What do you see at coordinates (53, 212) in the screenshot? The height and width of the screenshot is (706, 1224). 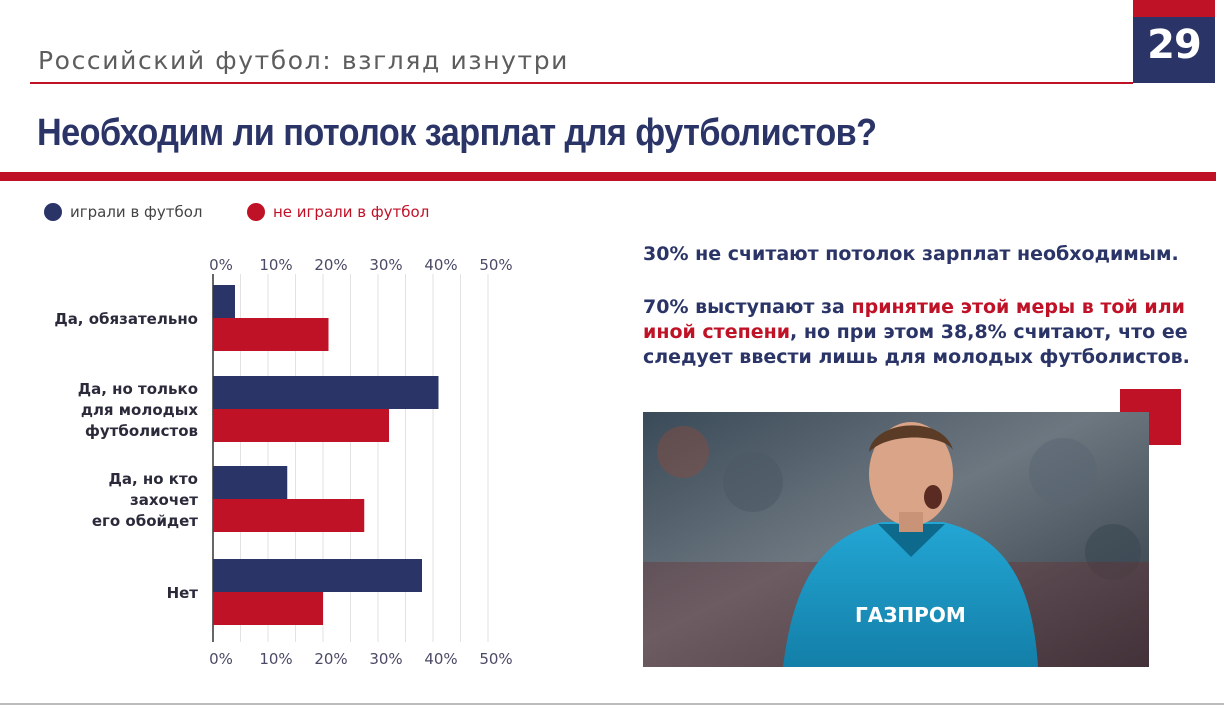 I see `legend-dot-navy-icon` at bounding box center [53, 212].